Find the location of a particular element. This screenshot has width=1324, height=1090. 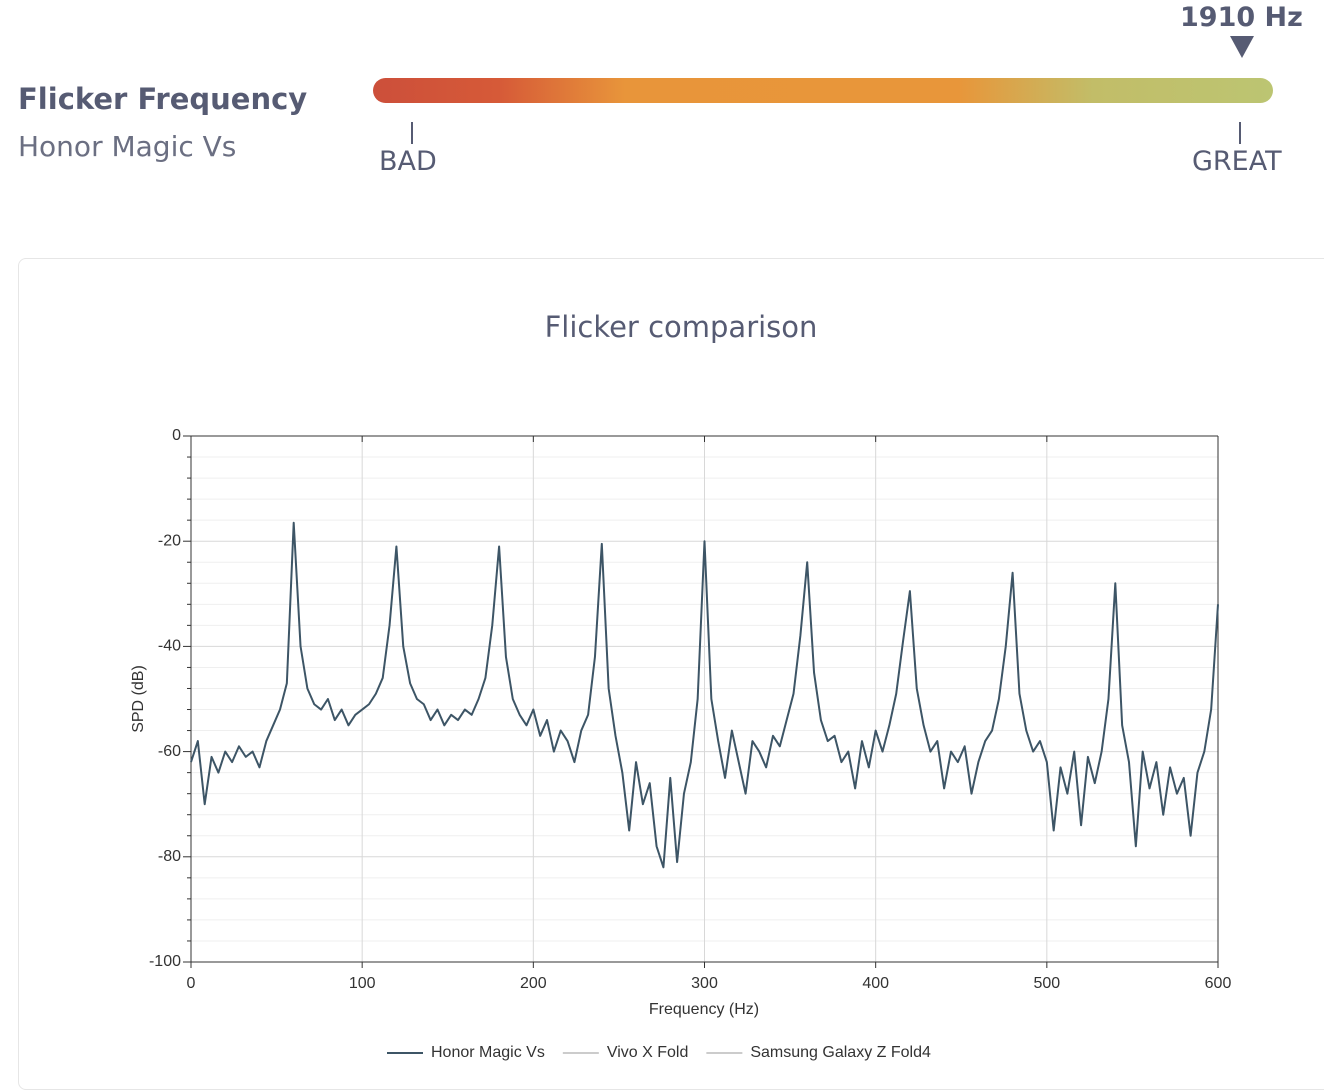

low-label: BAD is located at coordinates (408, 161).